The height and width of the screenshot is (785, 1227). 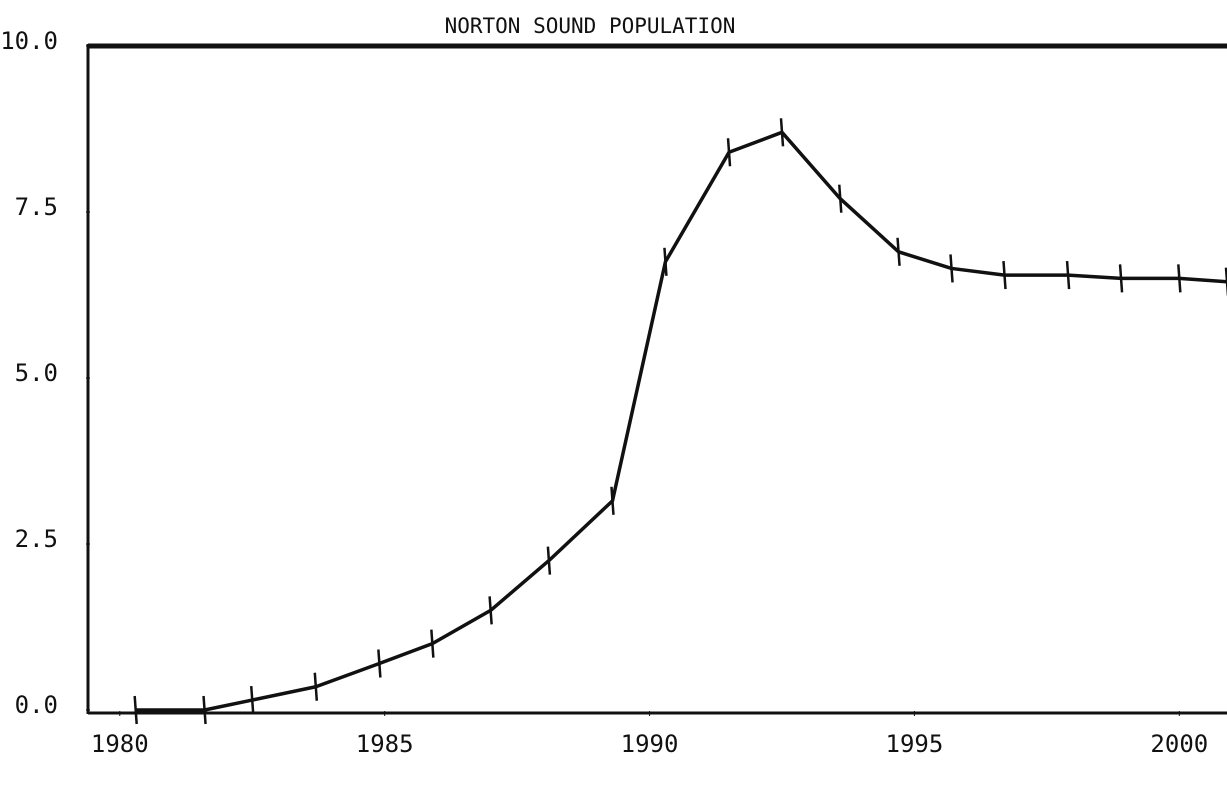 What do you see at coordinates (915, 744) in the screenshot?
I see `x-tick-label: 1995` at bounding box center [915, 744].